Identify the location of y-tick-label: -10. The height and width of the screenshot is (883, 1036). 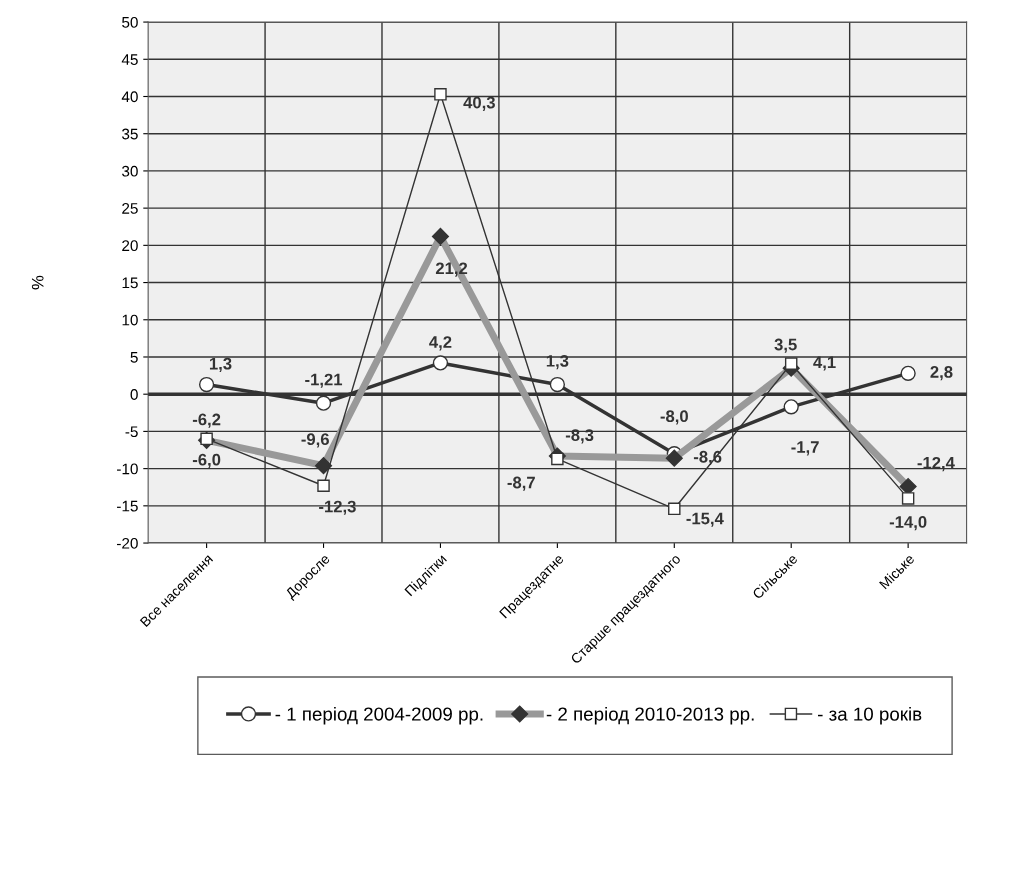
(127, 469).